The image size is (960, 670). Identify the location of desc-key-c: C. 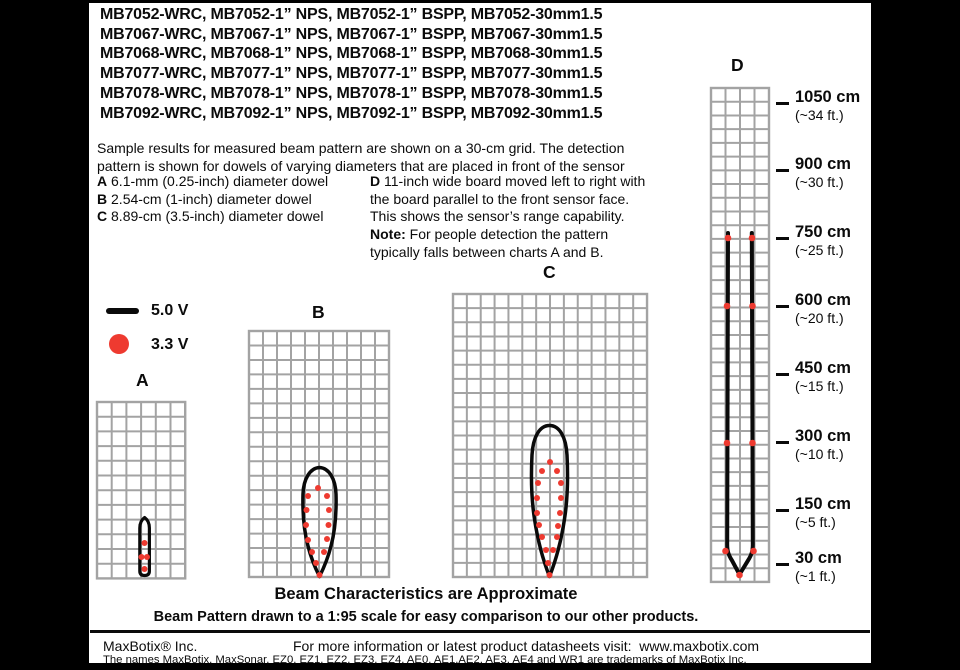
(102, 216).